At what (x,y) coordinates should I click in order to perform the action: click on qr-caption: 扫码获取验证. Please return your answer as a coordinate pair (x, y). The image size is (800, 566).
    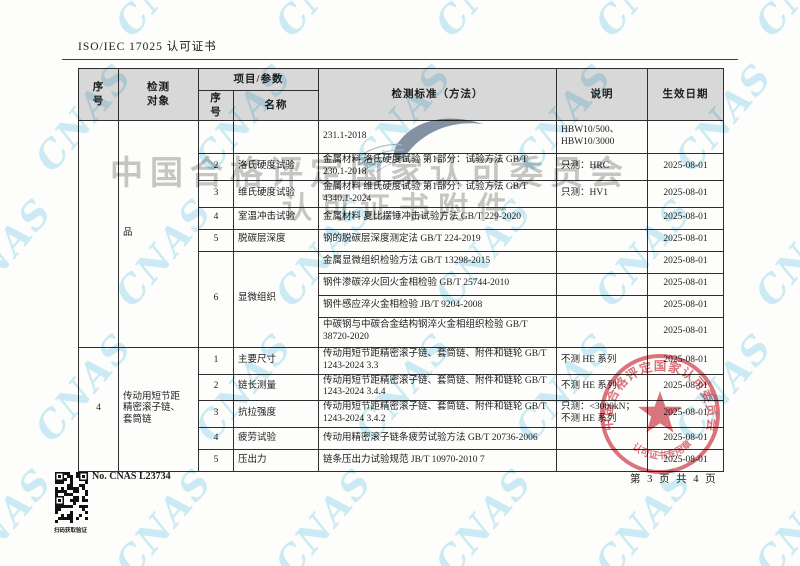
    Looking at the image, I should click on (71, 531).